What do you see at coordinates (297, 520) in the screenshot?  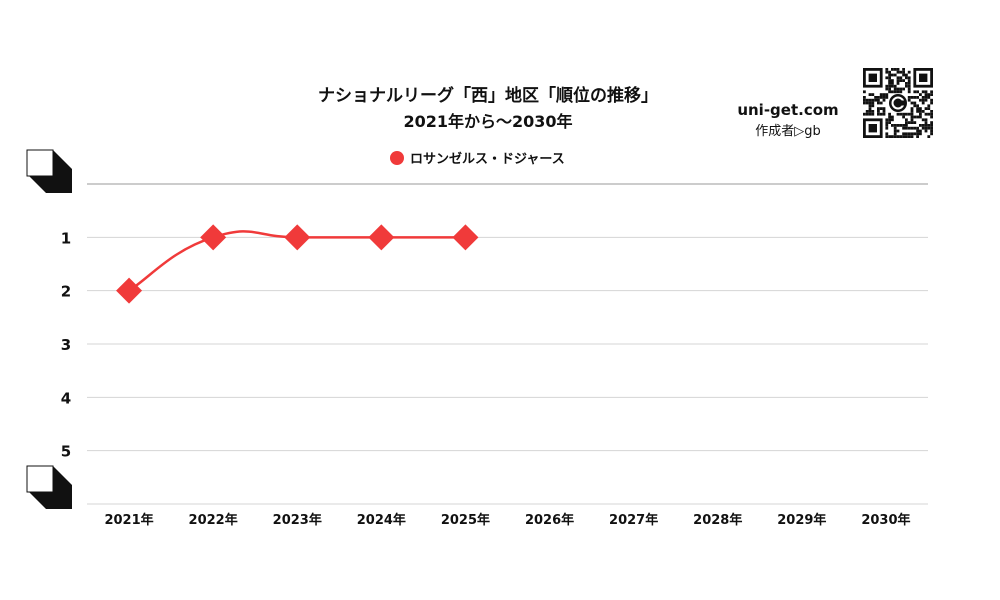 I see `x-tick-label: 2023年` at bounding box center [297, 520].